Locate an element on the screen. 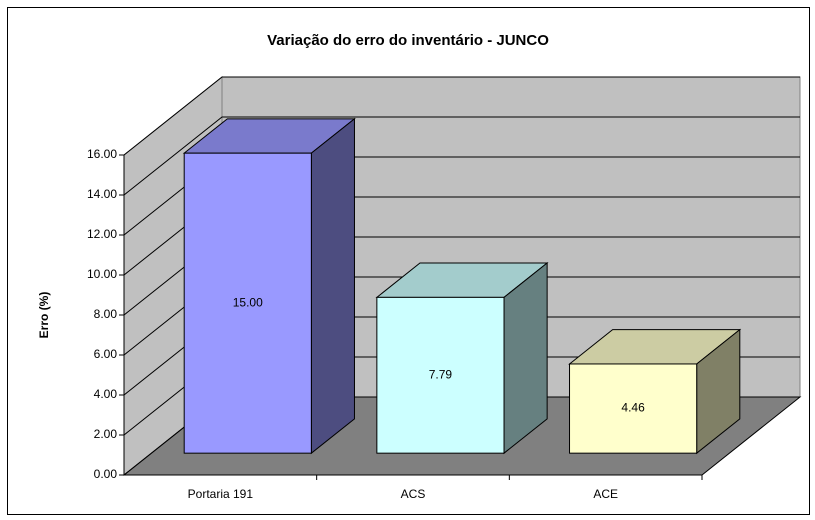  value-label: 15.00 is located at coordinates (248, 302).